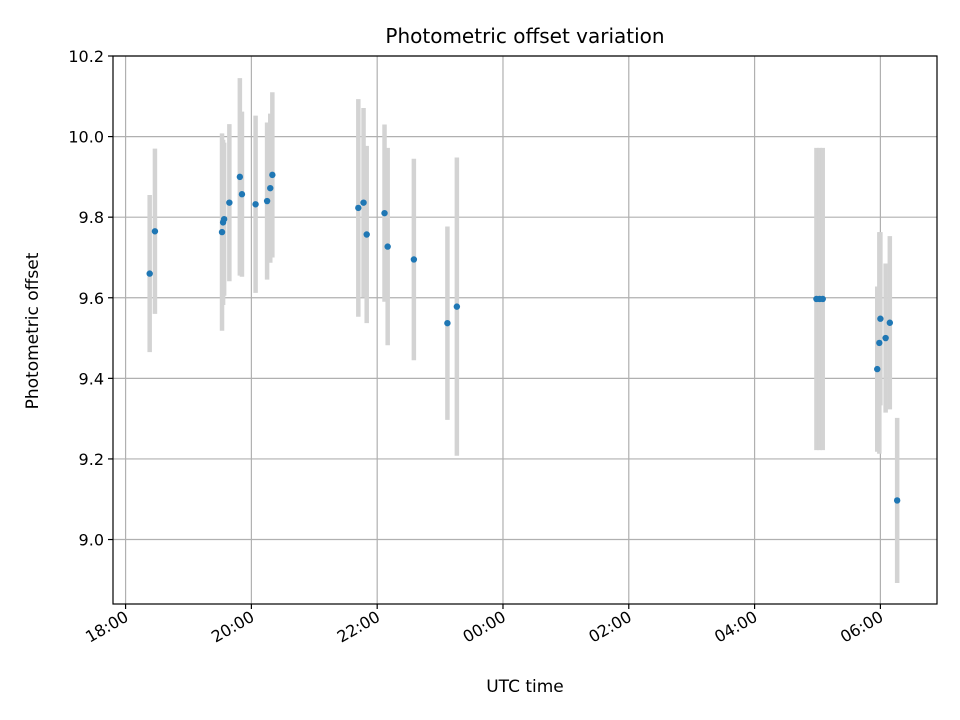 This screenshot has width=960, height=720. Describe the element at coordinates (91, 540) in the screenshot. I see `y-tick-label: 9.0` at that location.